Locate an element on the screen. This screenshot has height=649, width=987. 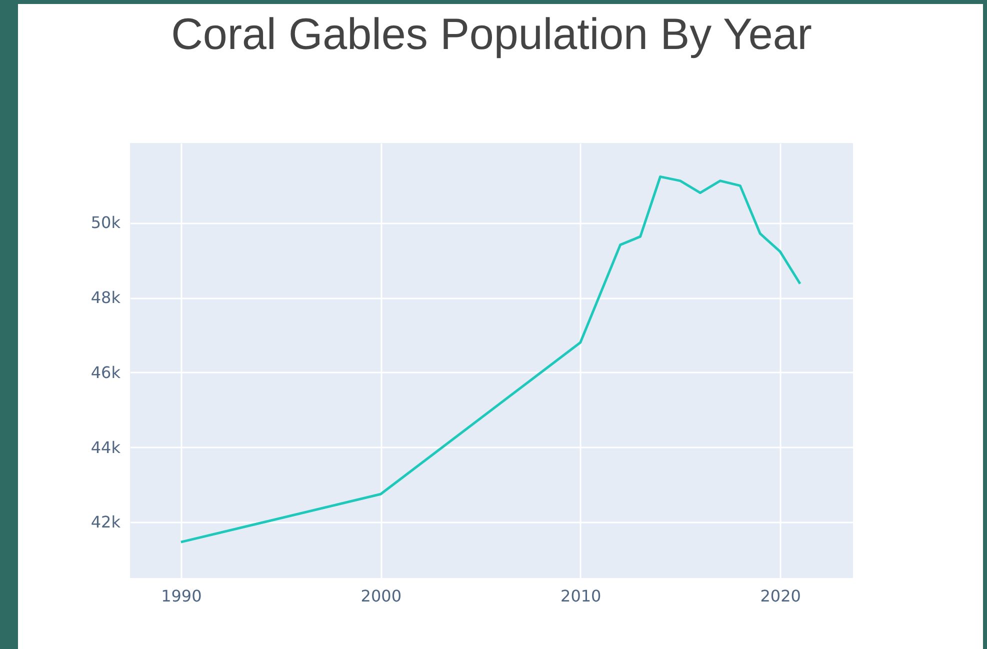
y-tick-label: 48k is located at coordinates (106, 298).